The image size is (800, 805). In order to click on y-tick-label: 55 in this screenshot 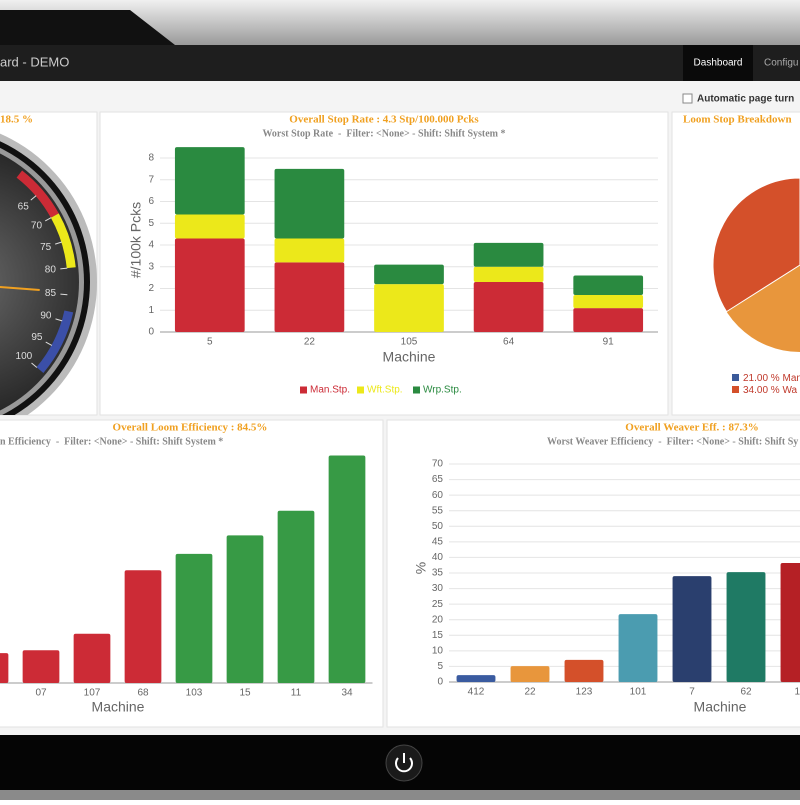, I will do `click(438, 510)`.